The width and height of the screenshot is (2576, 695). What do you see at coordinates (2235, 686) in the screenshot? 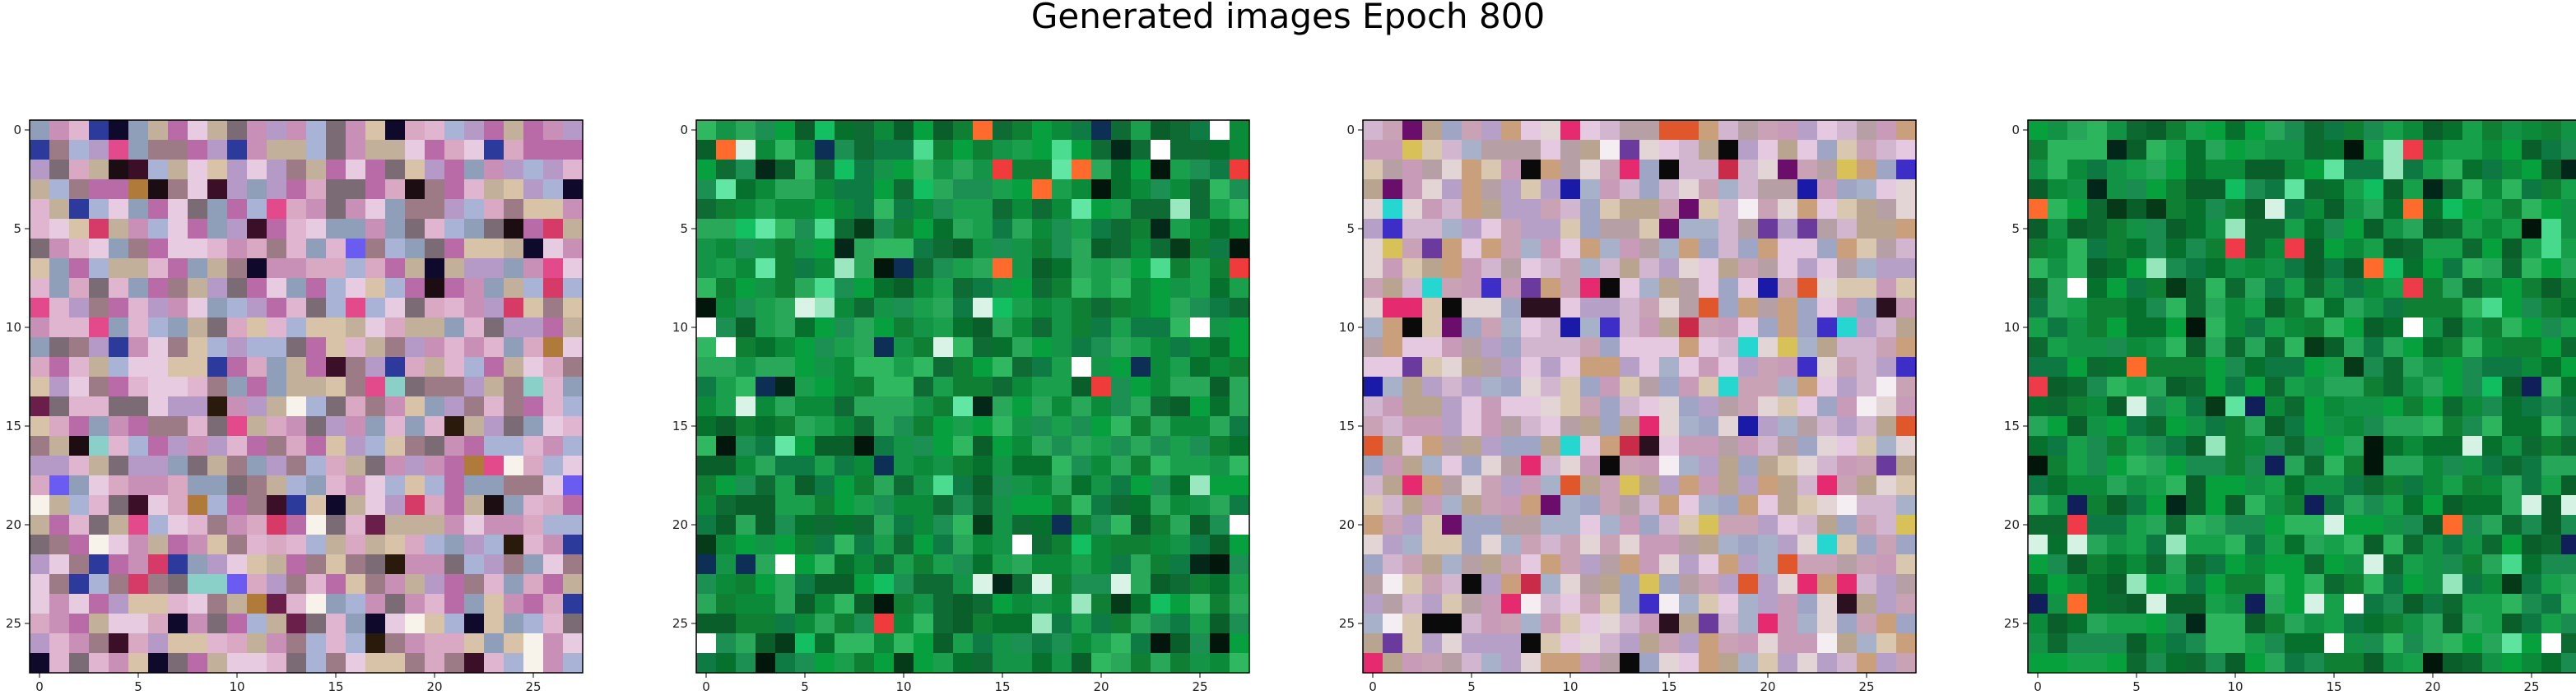
I see `x-tick-label: 10` at bounding box center [2235, 686].